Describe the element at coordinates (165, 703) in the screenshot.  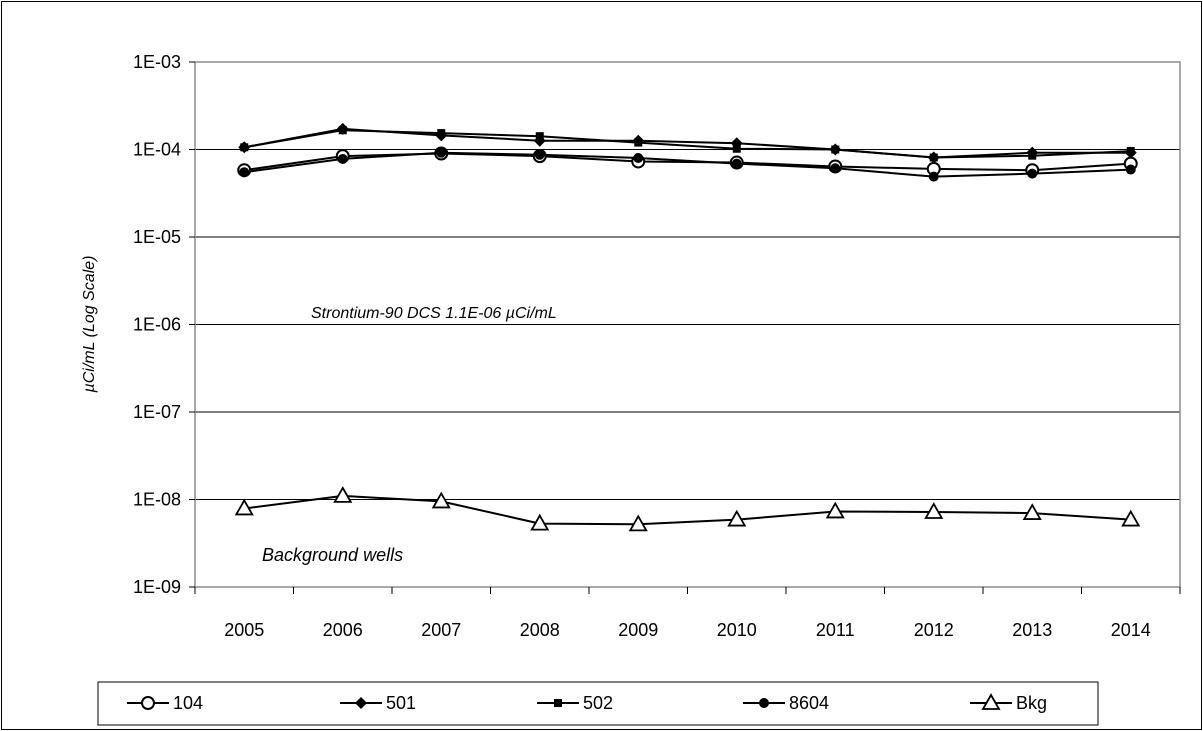
I see `legend-item: 104` at that location.